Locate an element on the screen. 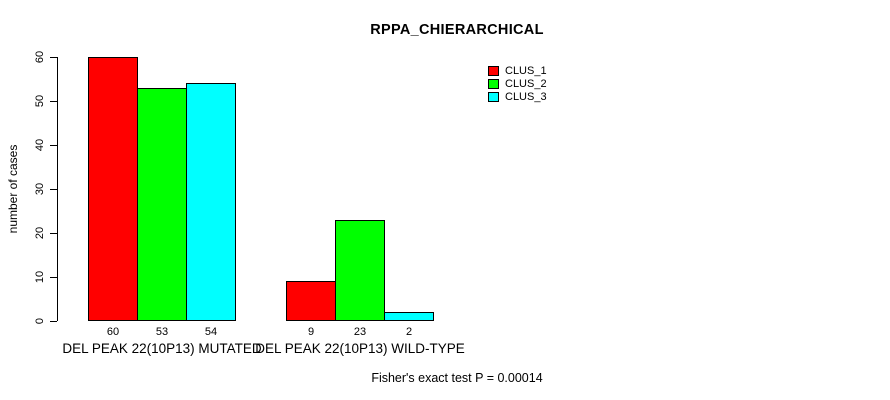  y-tick-label: 40 is located at coordinates (40, 145).